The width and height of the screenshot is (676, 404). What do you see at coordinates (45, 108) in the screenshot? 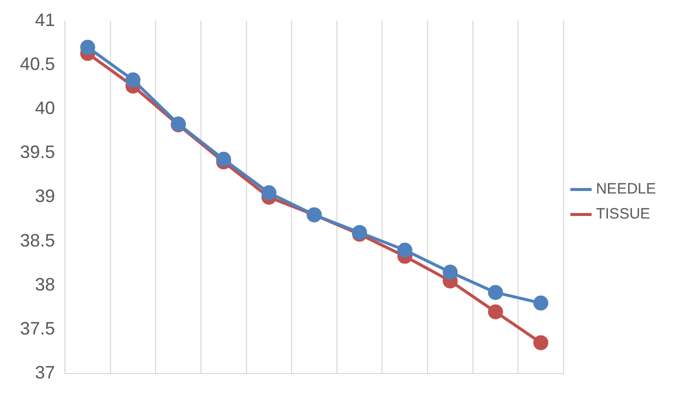
I see `y-tick-label: 40` at bounding box center [45, 108].